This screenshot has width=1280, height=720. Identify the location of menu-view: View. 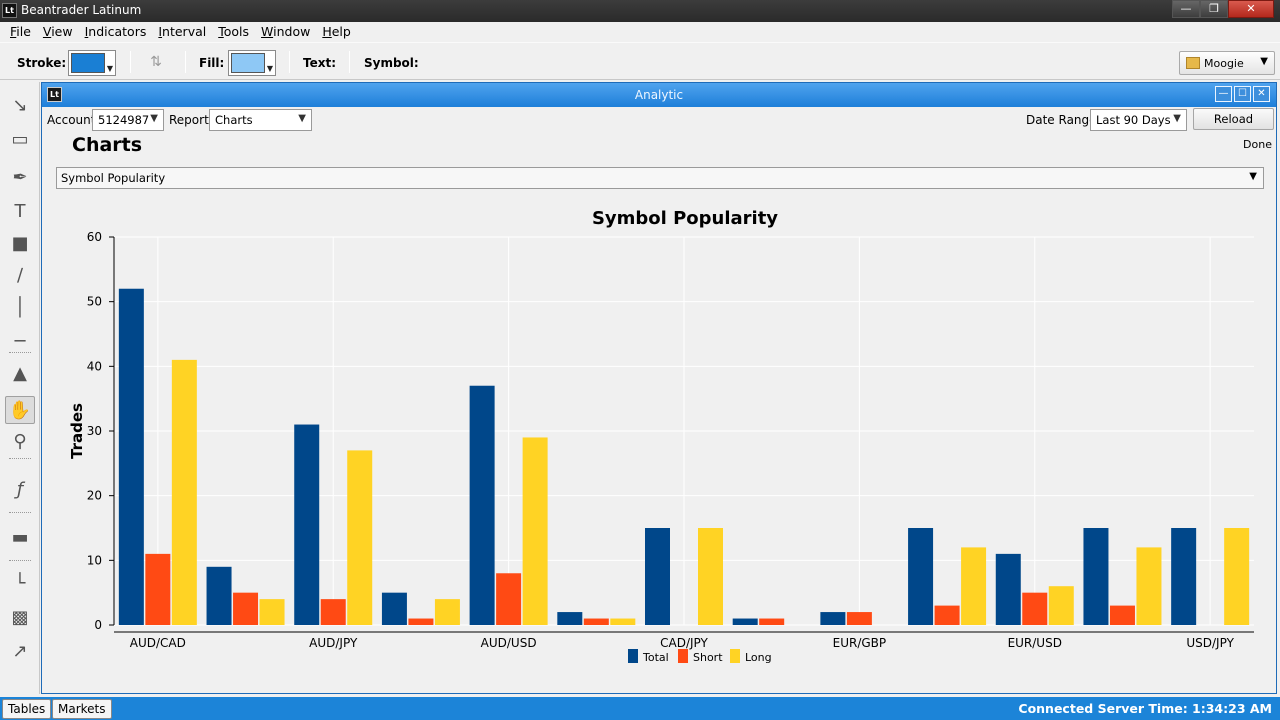
(57, 31).